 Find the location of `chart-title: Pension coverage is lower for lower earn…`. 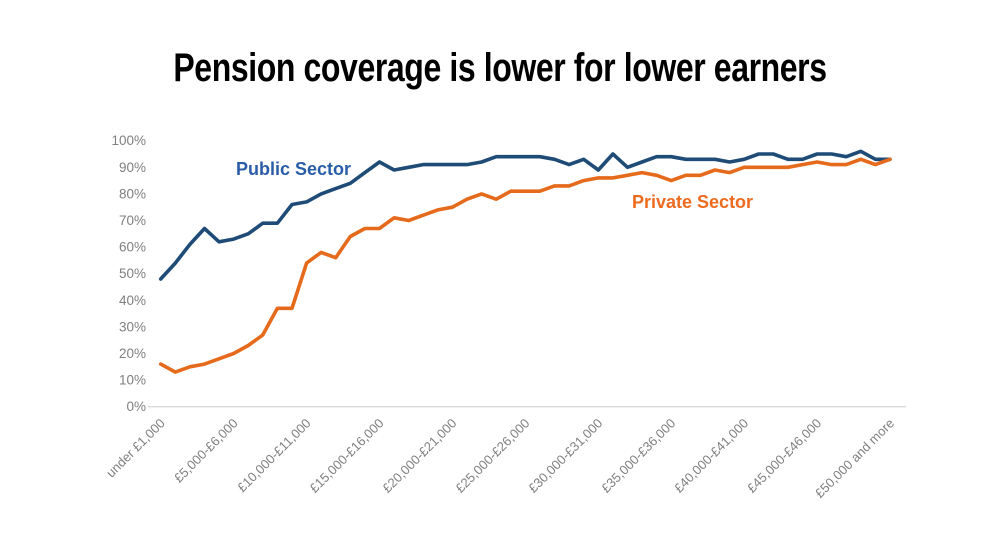

chart-title: Pension coverage is lower for lower earn… is located at coordinates (500, 68).